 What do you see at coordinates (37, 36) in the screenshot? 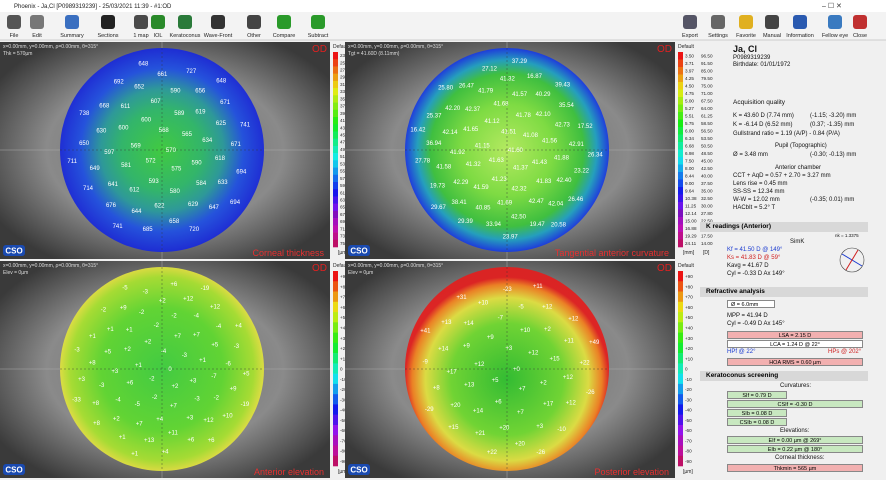
I see `toolbar-label: Edit` at bounding box center [37, 36].